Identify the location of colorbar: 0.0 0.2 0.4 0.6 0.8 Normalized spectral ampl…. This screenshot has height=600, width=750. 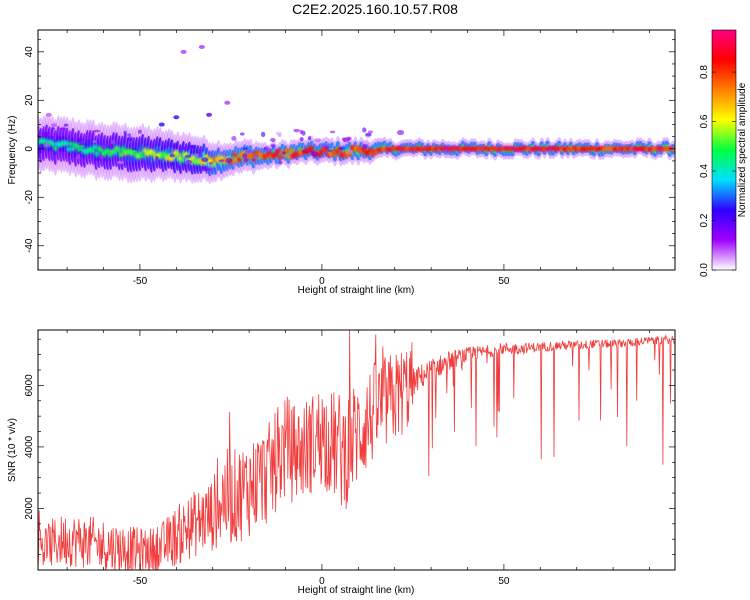
(723, 153).